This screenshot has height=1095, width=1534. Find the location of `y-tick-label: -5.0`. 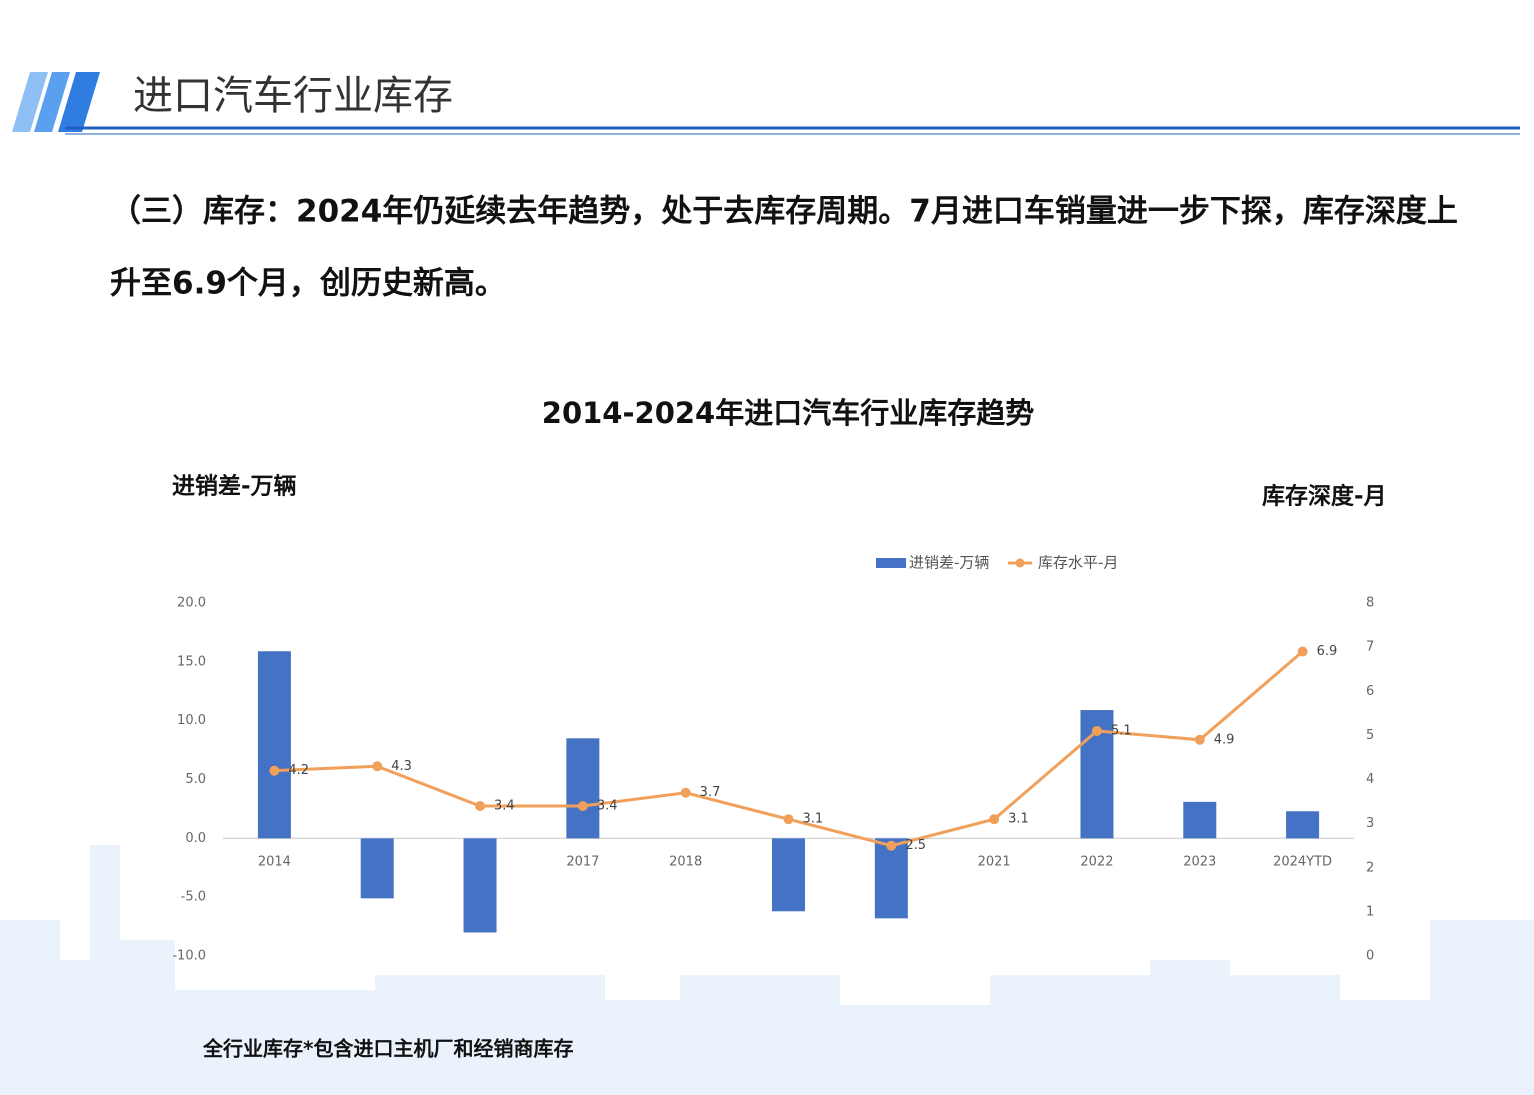

y-tick-label: -5.0 is located at coordinates (193, 897).